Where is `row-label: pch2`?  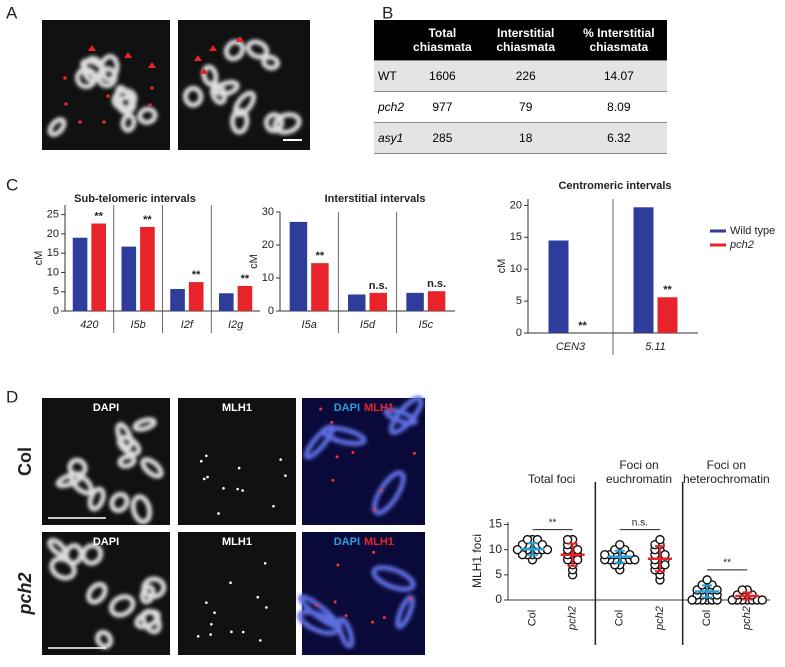
row-label: pch2 is located at coordinates (25, 593).